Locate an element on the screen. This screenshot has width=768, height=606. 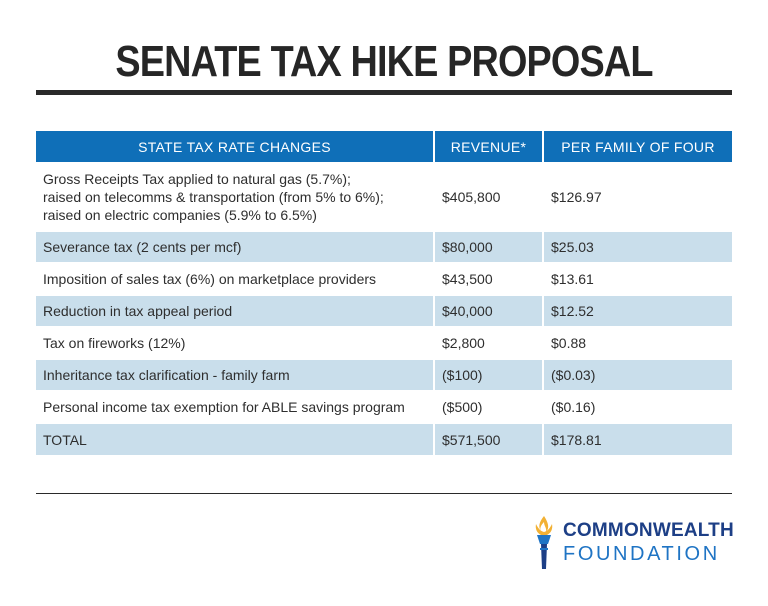
per-family-cell: $126.97 is located at coordinates (637, 196).